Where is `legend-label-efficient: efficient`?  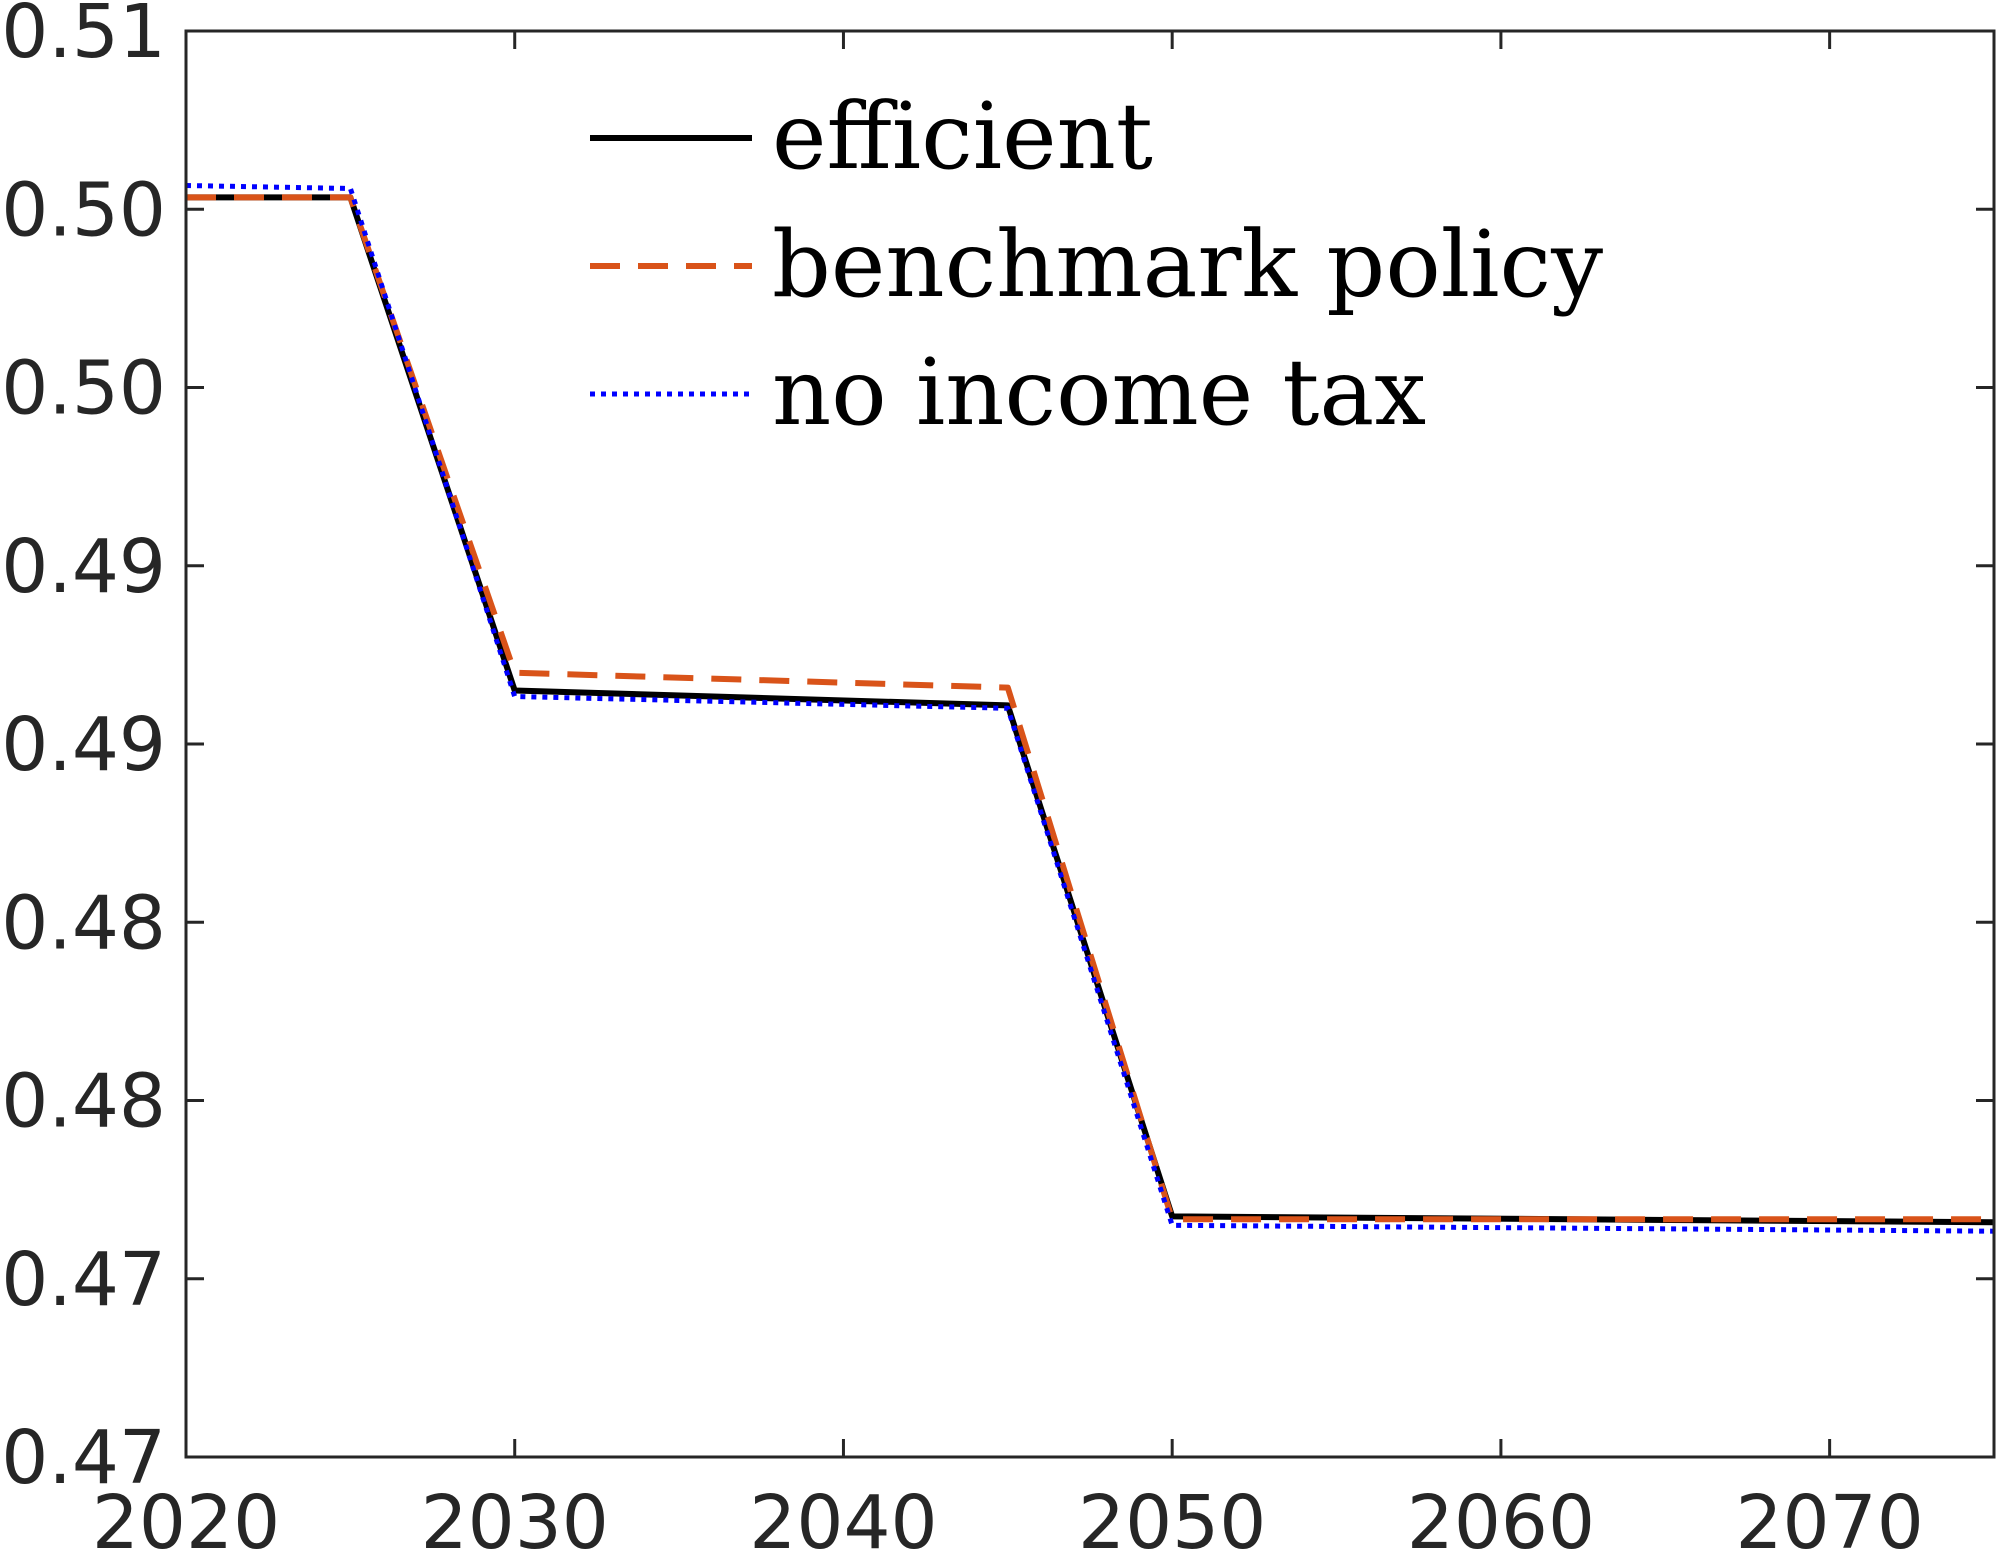 legend-label-efficient: efficient is located at coordinates (962, 136).